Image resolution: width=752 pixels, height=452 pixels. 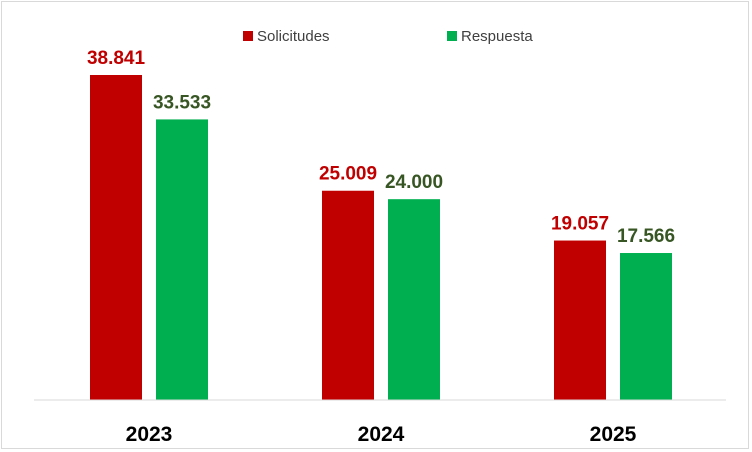 I want to click on bar-respuesta-2023, so click(x=182, y=260).